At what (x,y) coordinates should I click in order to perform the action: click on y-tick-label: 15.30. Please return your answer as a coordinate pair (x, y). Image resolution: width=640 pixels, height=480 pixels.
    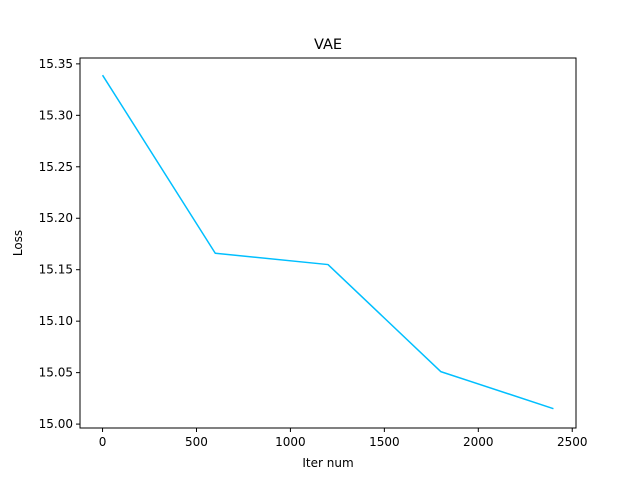
    Looking at the image, I should click on (56, 115).